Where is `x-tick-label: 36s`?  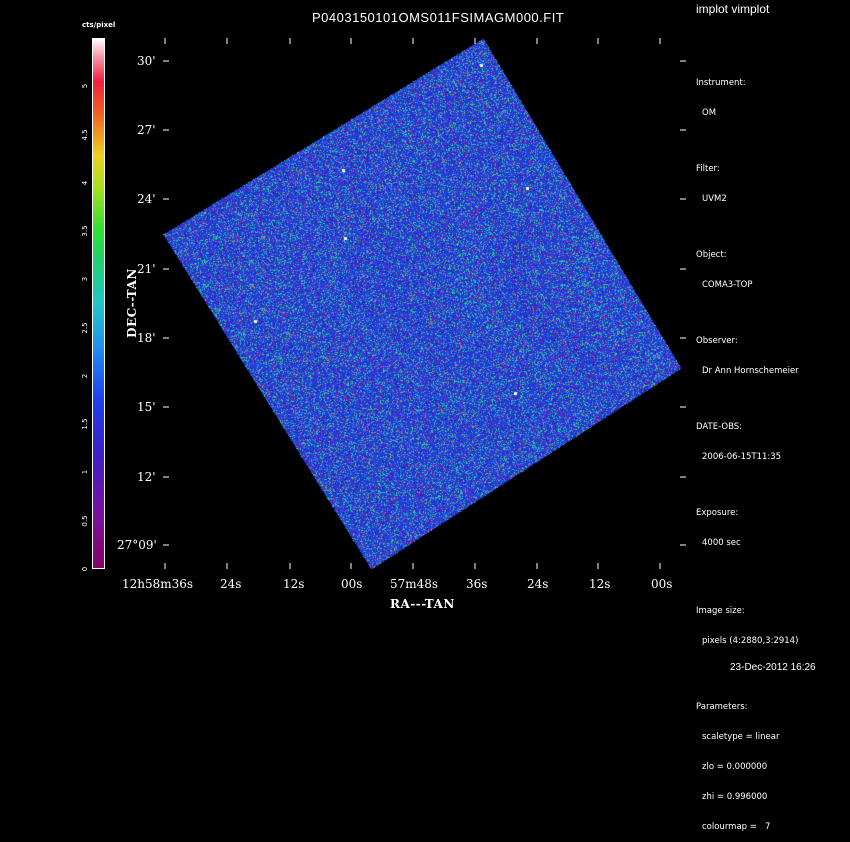 x-tick-label: 36s is located at coordinates (477, 584).